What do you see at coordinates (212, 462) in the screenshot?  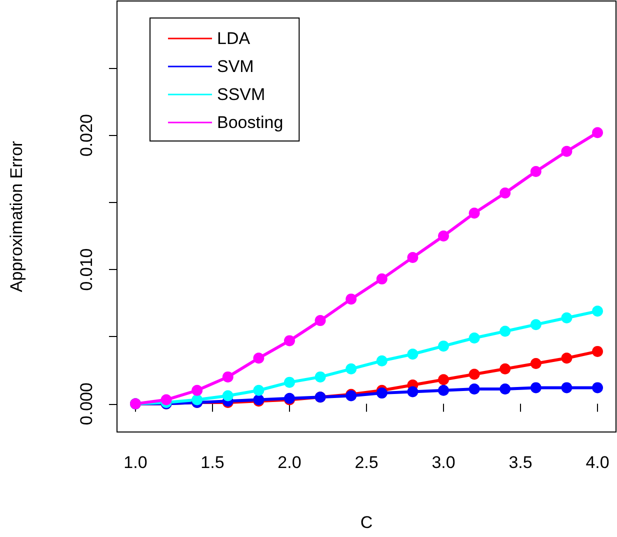 I see `x-tick-label: 1.5` at bounding box center [212, 462].